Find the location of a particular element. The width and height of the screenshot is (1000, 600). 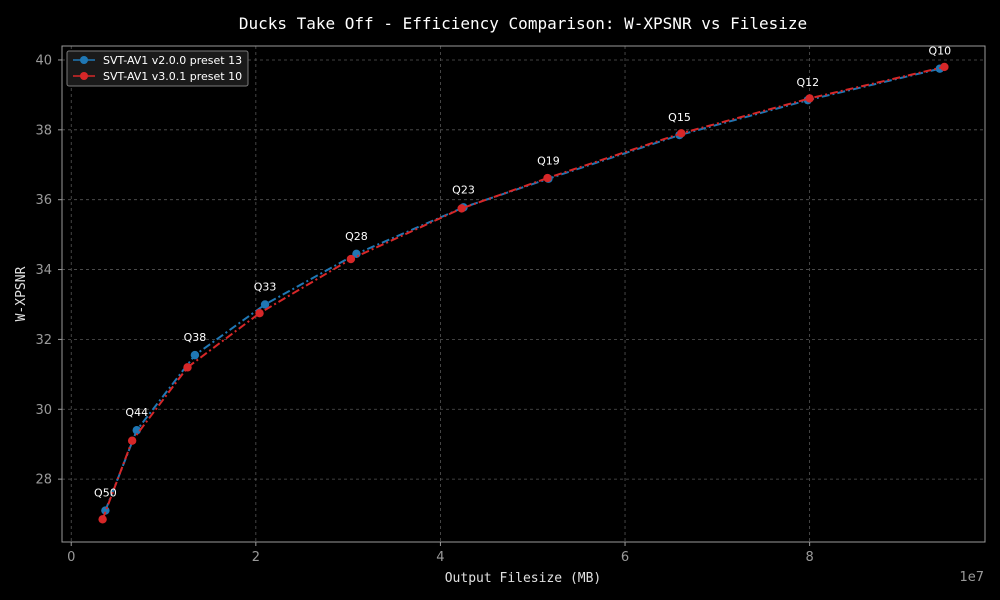

point-label: Q38 is located at coordinates (195, 337).